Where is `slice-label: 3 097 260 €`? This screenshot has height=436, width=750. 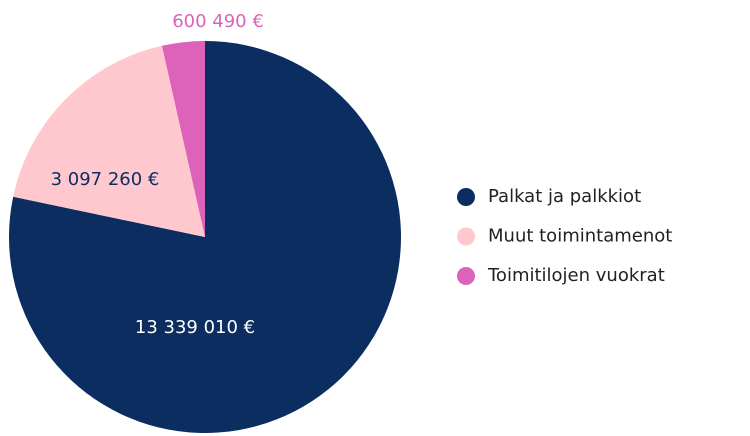
slice-label: 3 097 260 € is located at coordinates (105, 179).